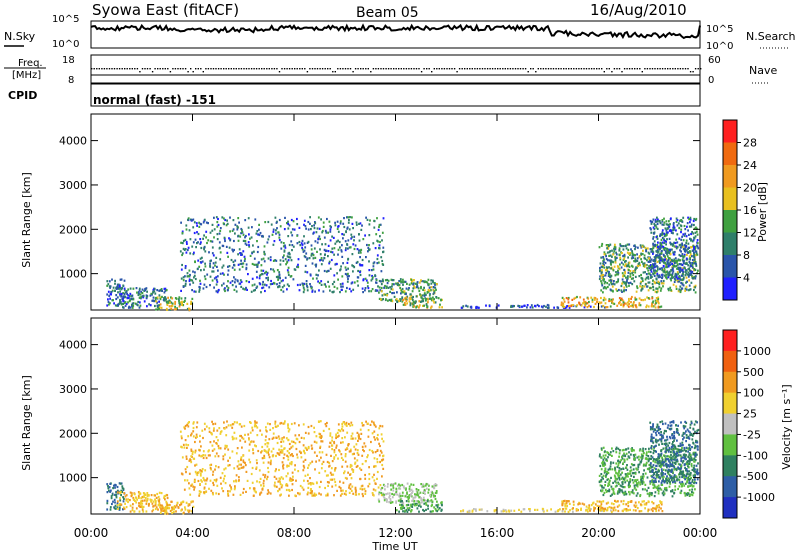 The image size is (800, 554). I want to click on y-tick-label: 2000, so click(73, 229).